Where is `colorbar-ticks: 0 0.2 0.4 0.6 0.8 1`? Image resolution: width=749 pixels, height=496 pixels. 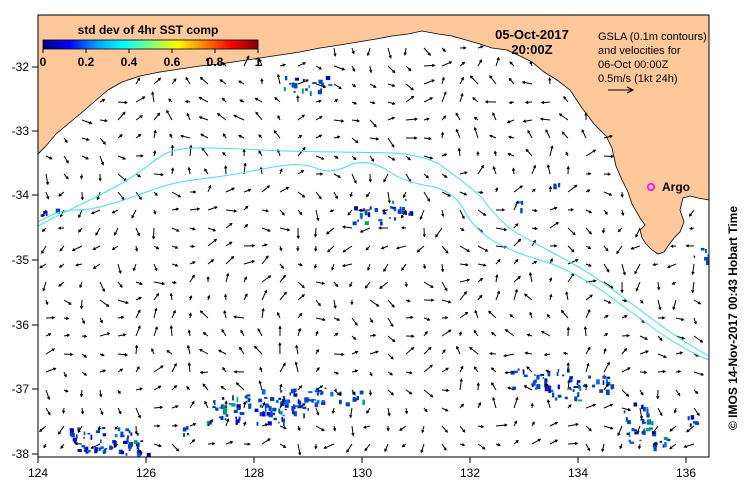
colorbar-ticks: 0 0.2 0.4 0.6 0.8 1 is located at coordinates (151, 59).